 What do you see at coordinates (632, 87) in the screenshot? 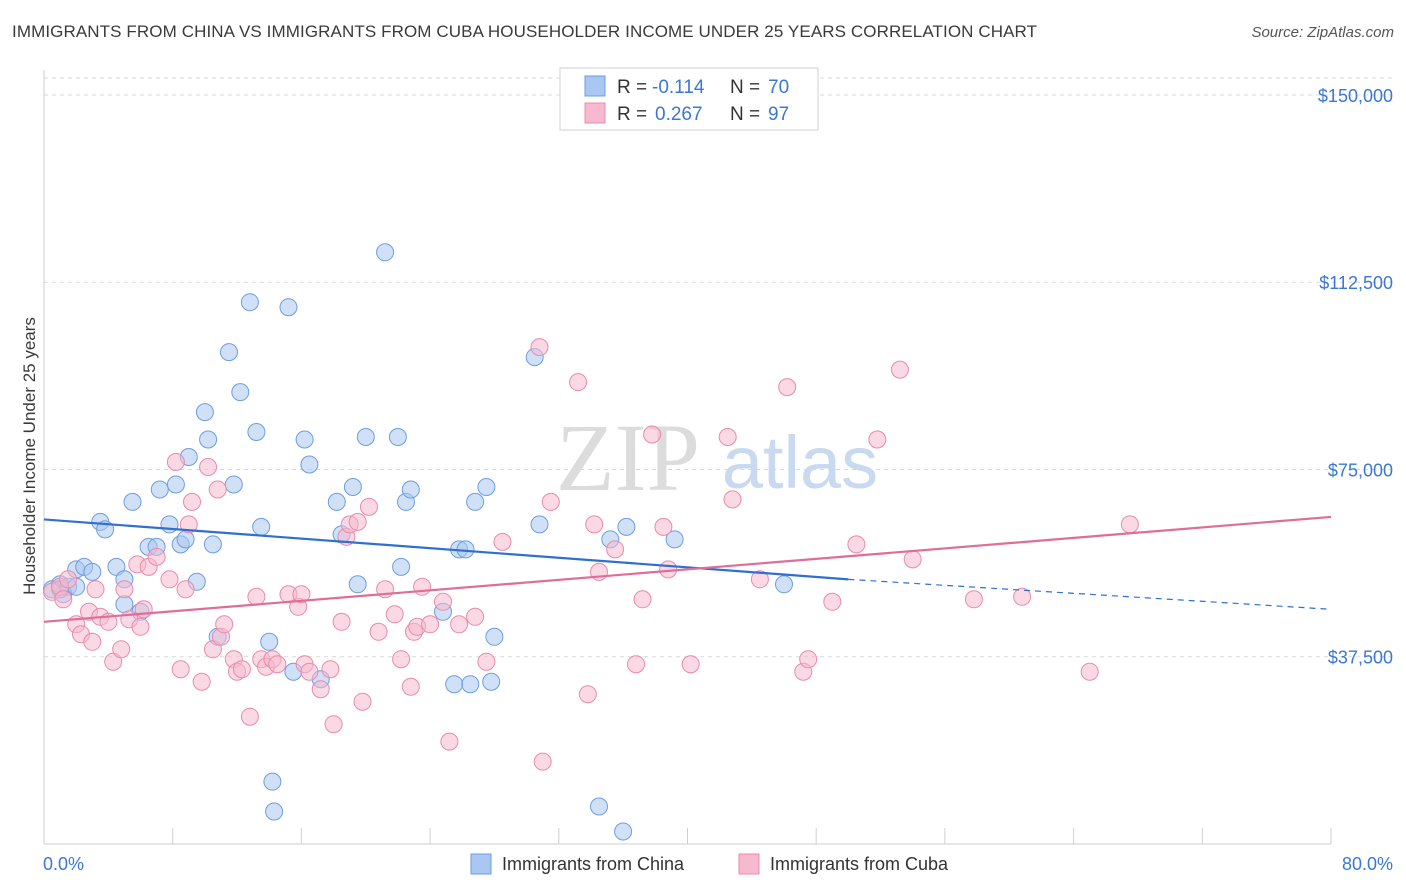
I see `legend-r-label-china: R =` at bounding box center [632, 87].